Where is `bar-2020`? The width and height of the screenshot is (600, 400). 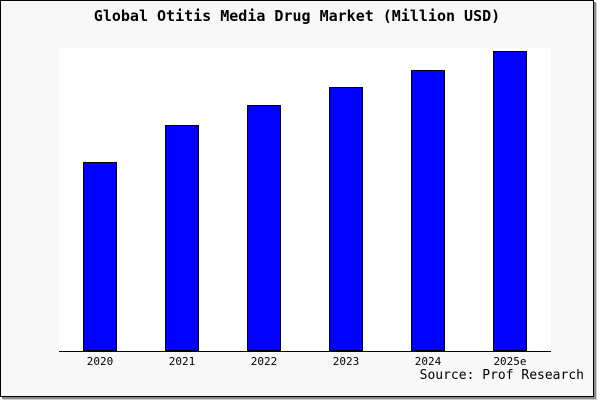 bar-2020 is located at coordinates (100, 256).